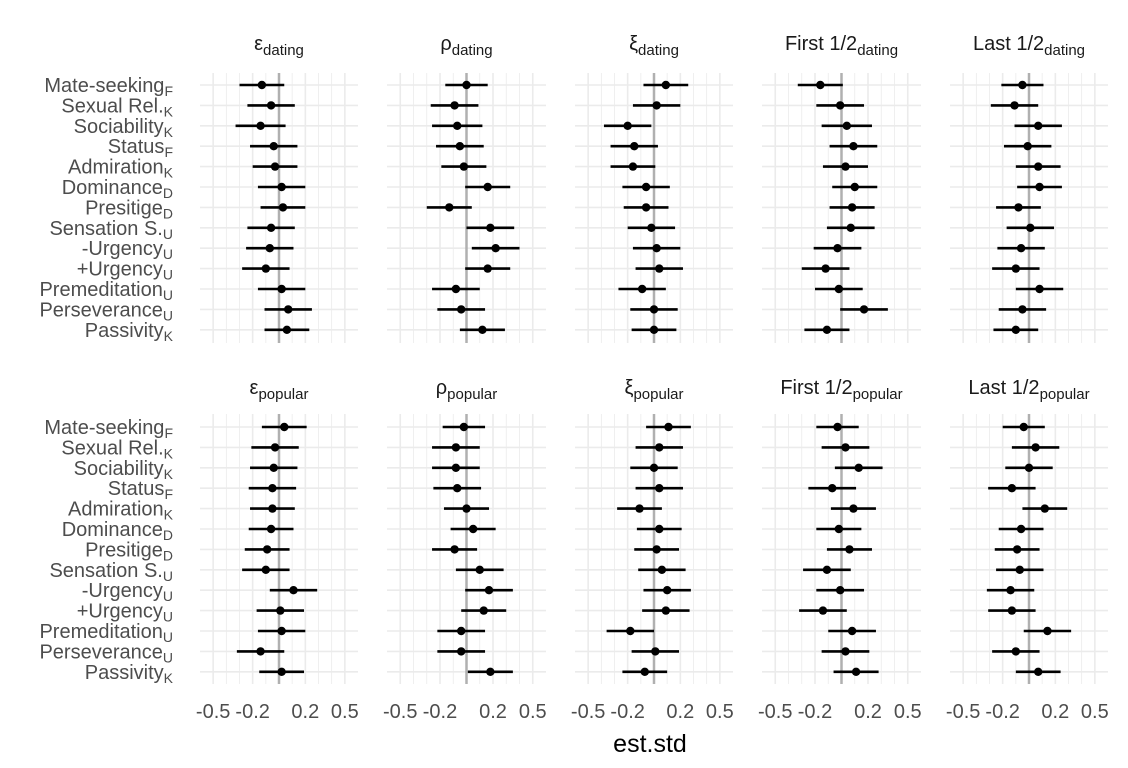 The width and height of the screenshot is (1128, 768). What do you see at coordinates (119, 127) in the screenshot?
I see `y-tick-main: Sociability` at bounding box center [119, 127].